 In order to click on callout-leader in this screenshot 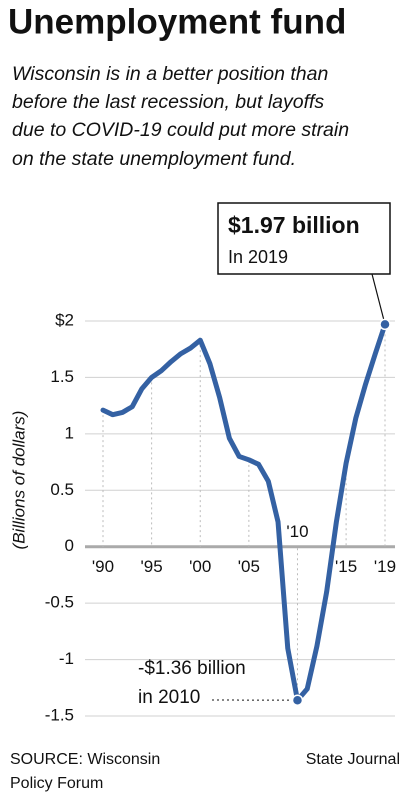, I will do `click(378, 299)`.